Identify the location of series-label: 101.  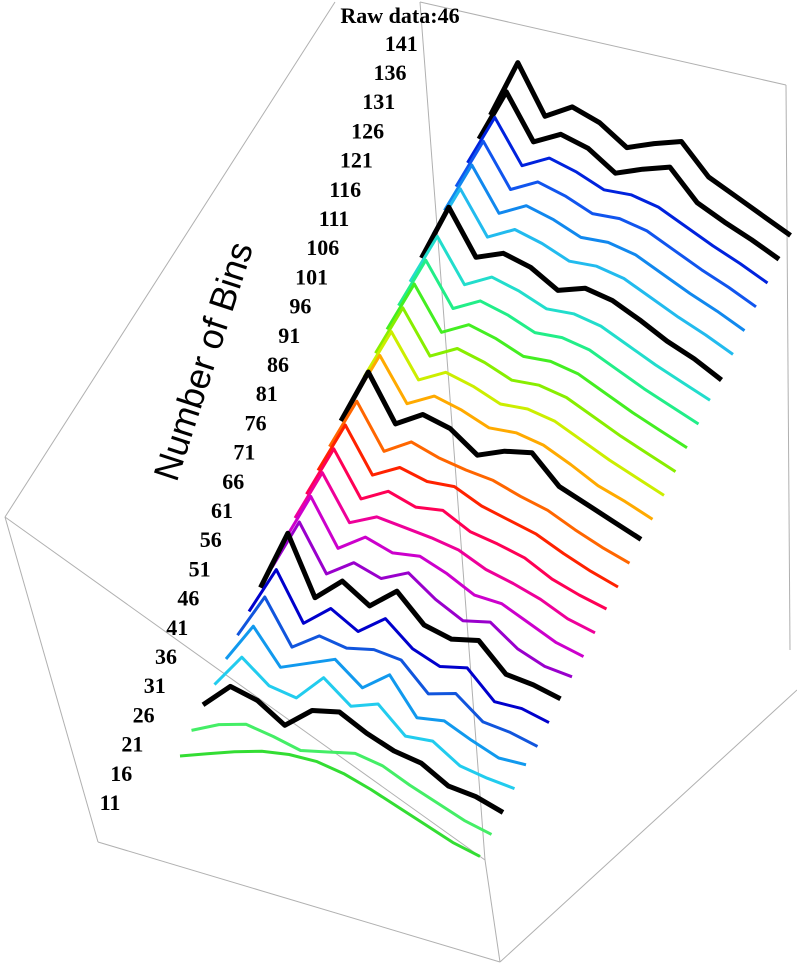
(311, 276).